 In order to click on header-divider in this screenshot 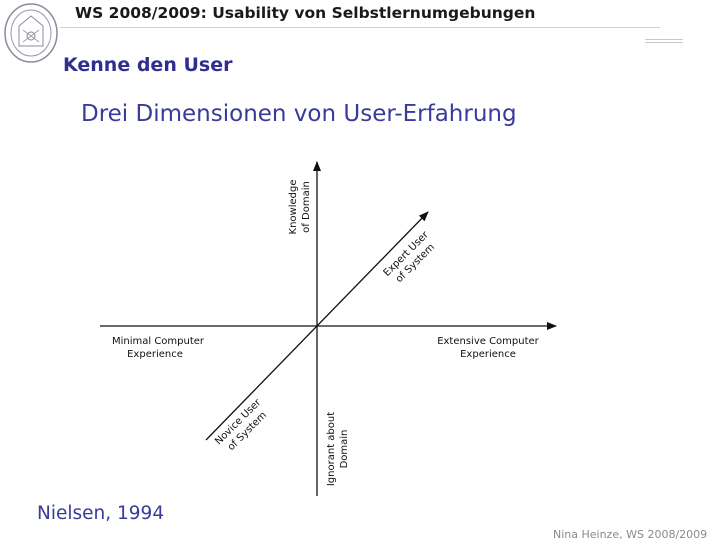, I will do `click(360, 27)`.